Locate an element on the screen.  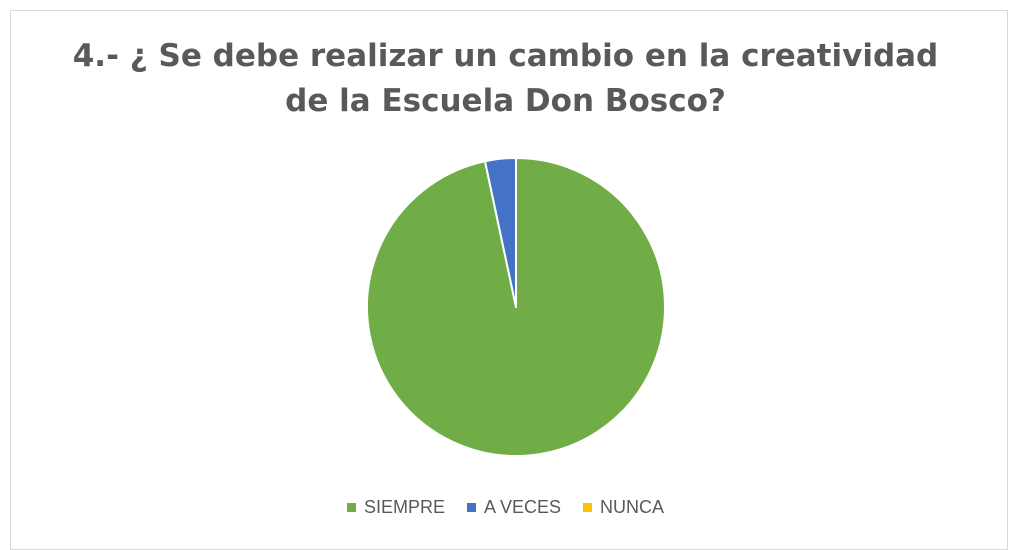
legend-item-a-veces: A VECES is located at coordinates (514, 507).